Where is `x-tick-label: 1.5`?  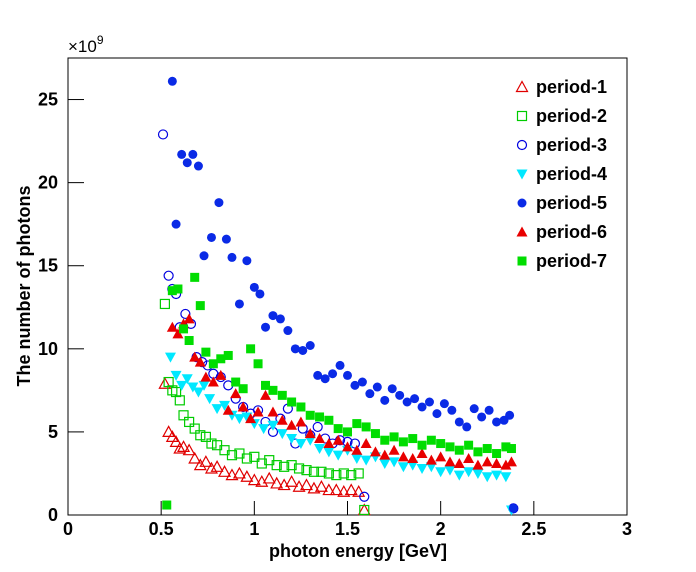 x-tick-label: 1.5 is located at coordinates (347, 529).